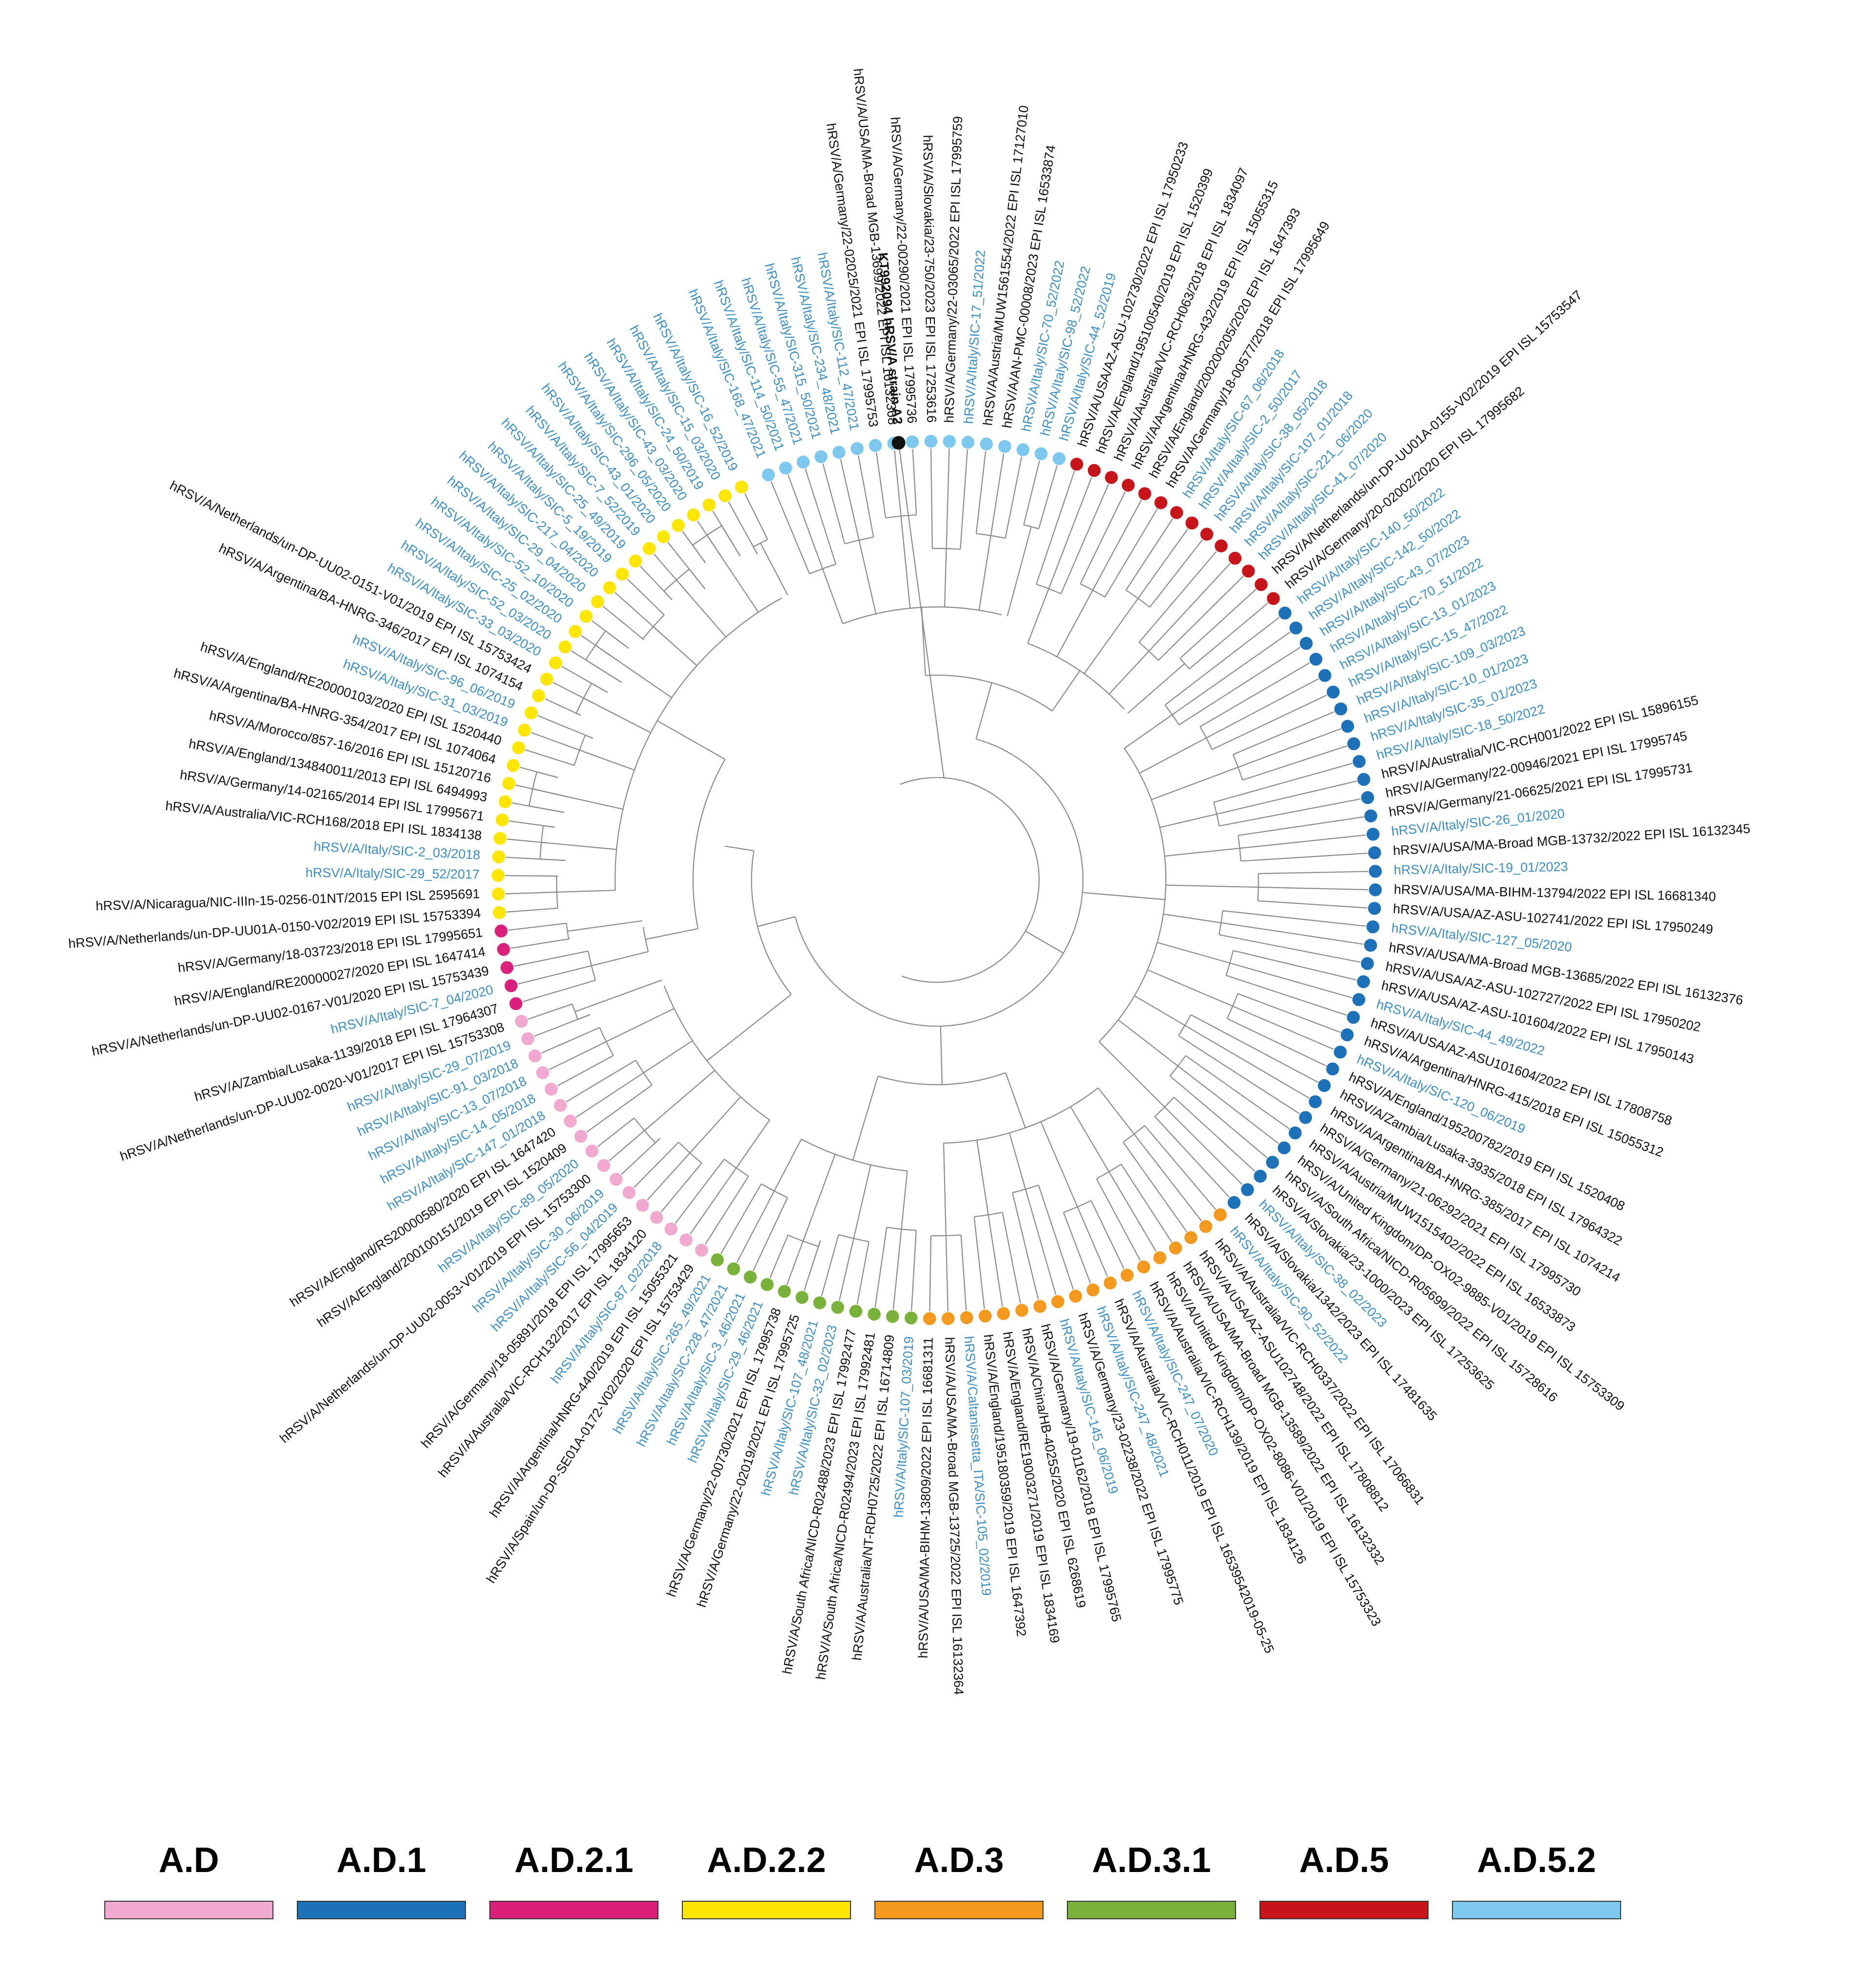 This screenshot has width=1876, height=1970. I want to click on tip-label: hRSV/A/Italy/SIC-107_03/2019, so click(904, 1427).